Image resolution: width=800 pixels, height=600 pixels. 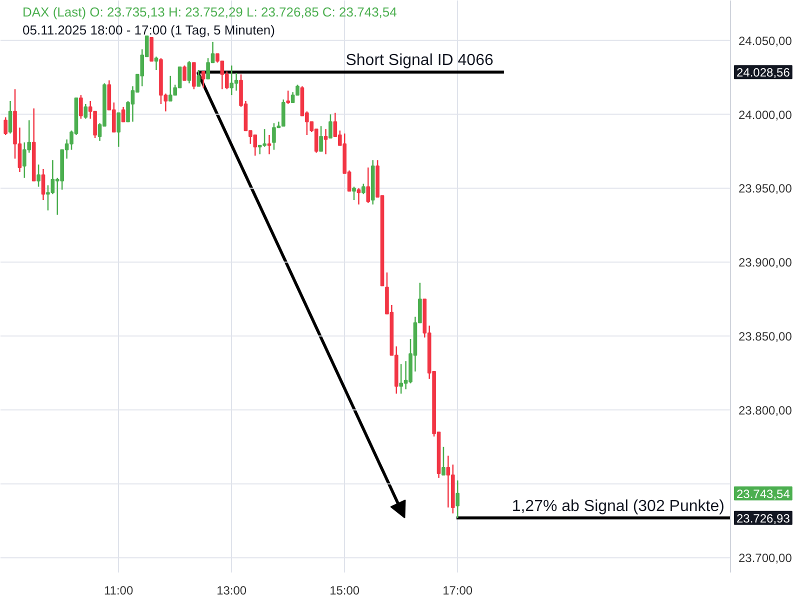 I want to click on x-tick-label: 13:00, so click(x=231, y=591).